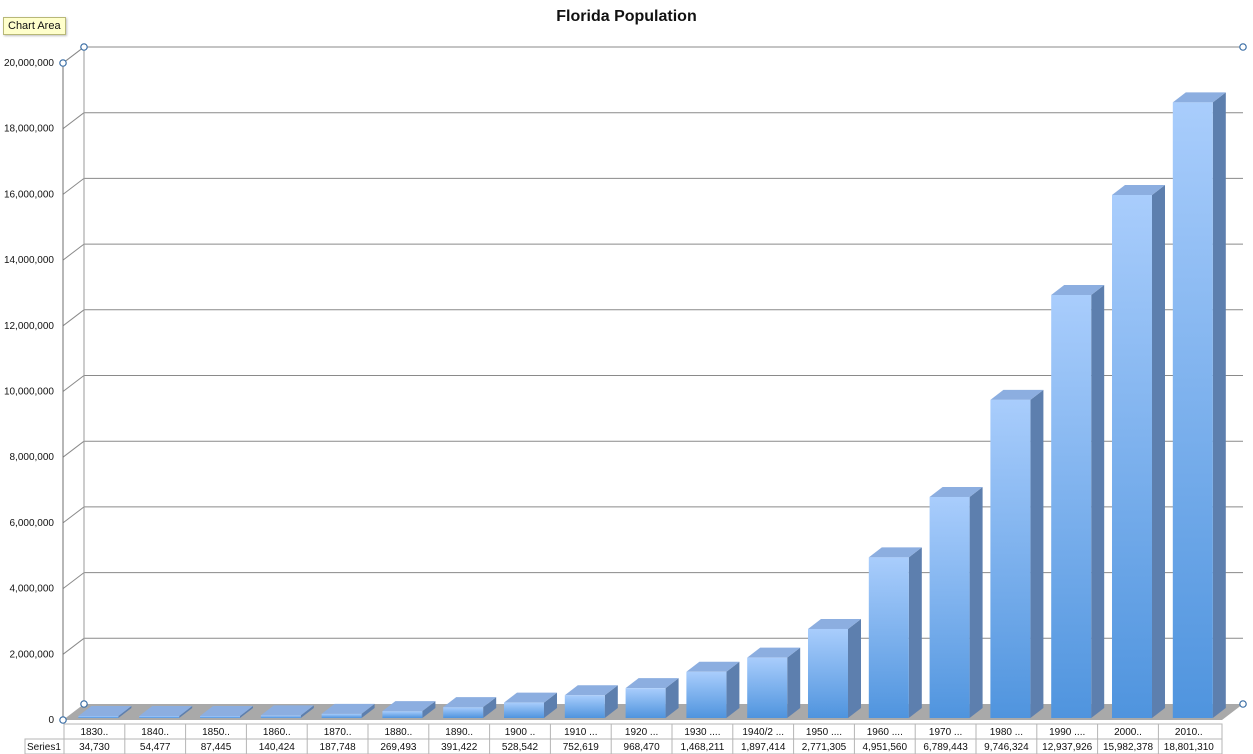 The width and height of the screenshot is (1253, 754). What do you see at coordinates (642, 747) in the screenshot?
I see `data-label: 968,470` at bounding box center [642, 747].